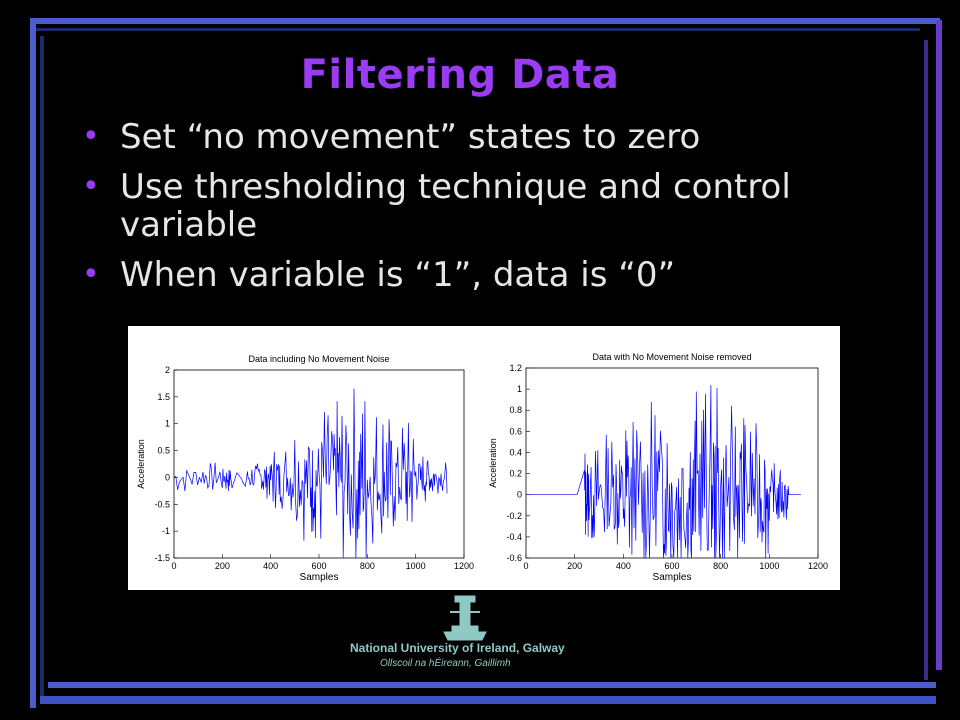 The width and height of the screenshot is (960, 720). I want to click on chart-title: Data with No Movement Noise removed, so click(671, 357).